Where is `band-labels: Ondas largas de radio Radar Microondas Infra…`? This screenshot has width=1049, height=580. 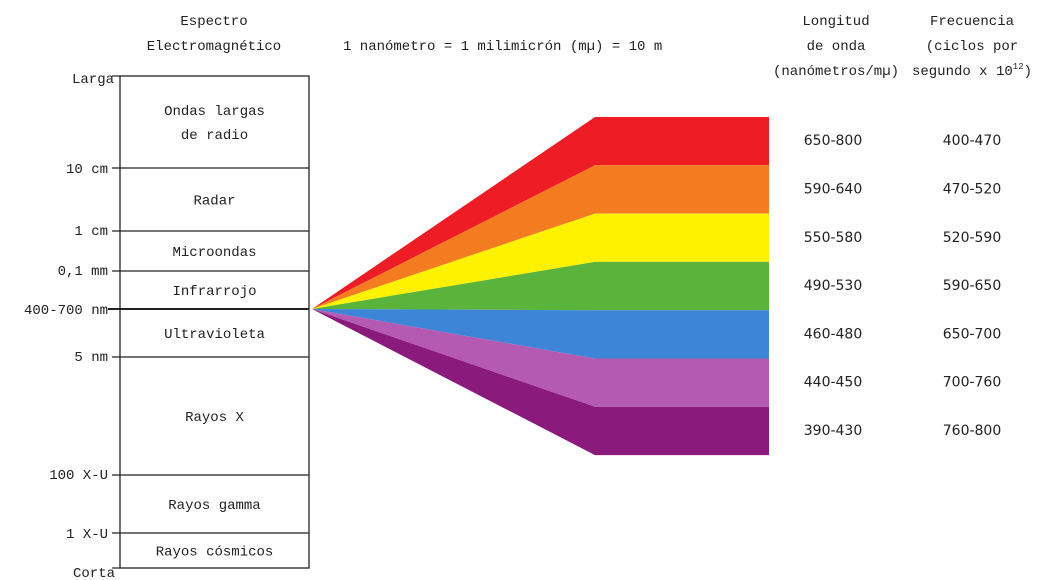 band-labels: Ondas largas de radio Radar Microondas Infra… is located at coordinates (215, 332).